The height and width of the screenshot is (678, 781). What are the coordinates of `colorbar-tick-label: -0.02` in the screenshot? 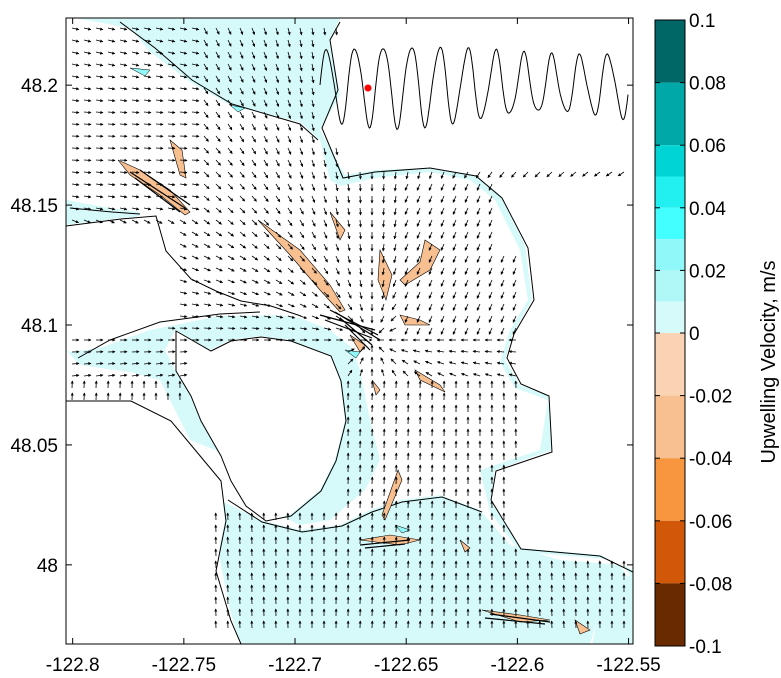 It's located at (710, 397).